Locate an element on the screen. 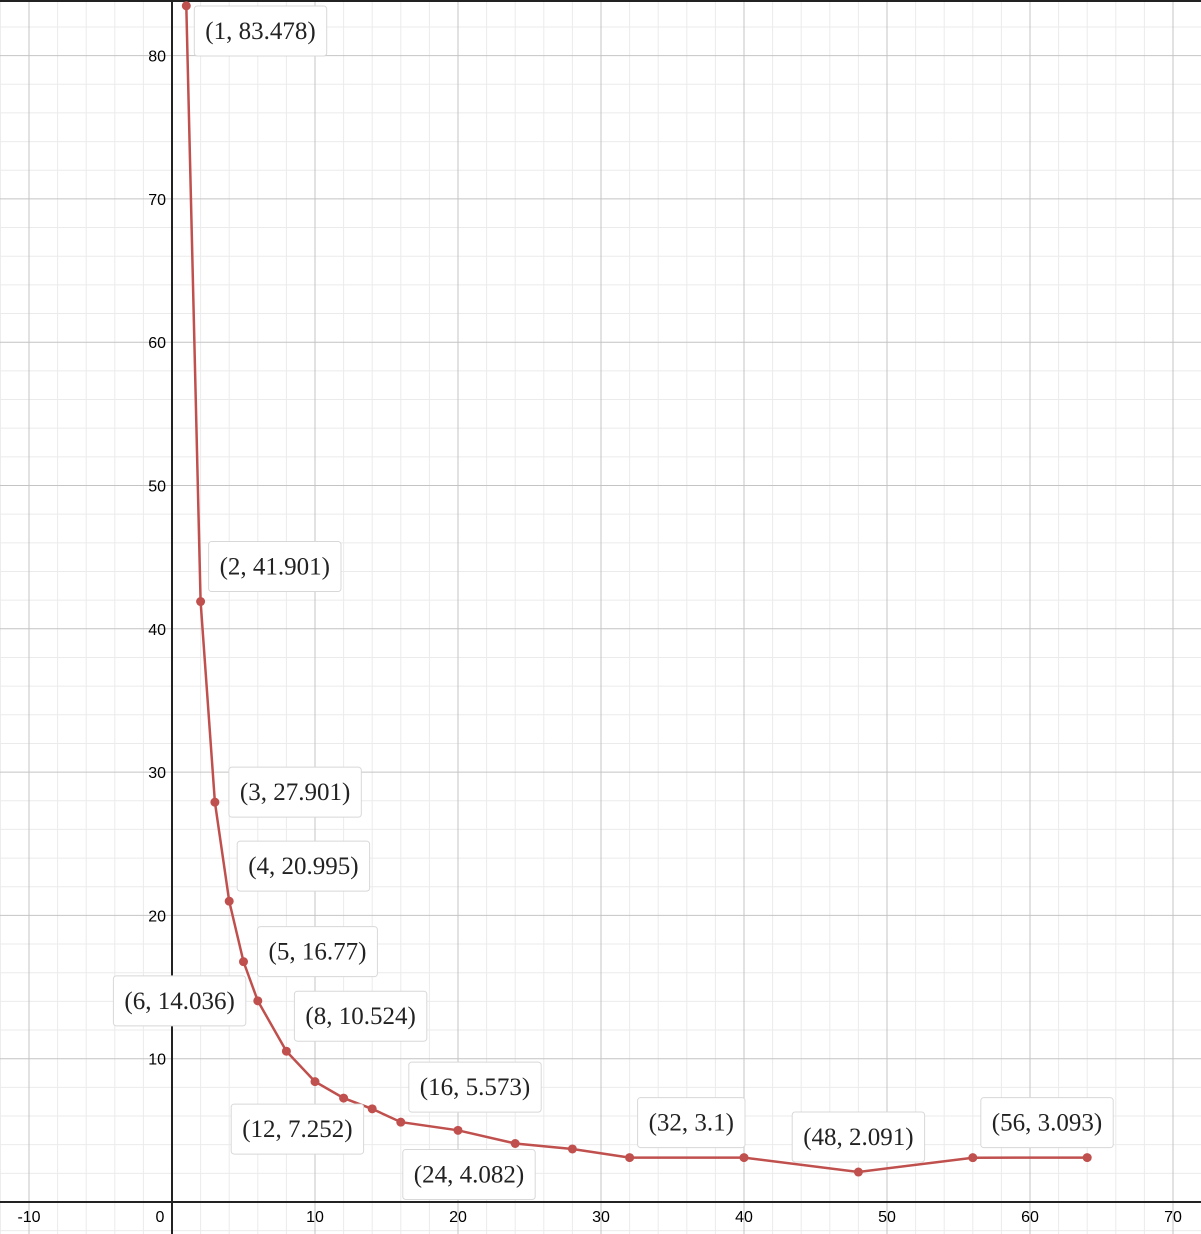 Image resolution: width=1201 pixels, height=1234 pixels. y-tick-label: 80 is located at coordinates (157, 57).